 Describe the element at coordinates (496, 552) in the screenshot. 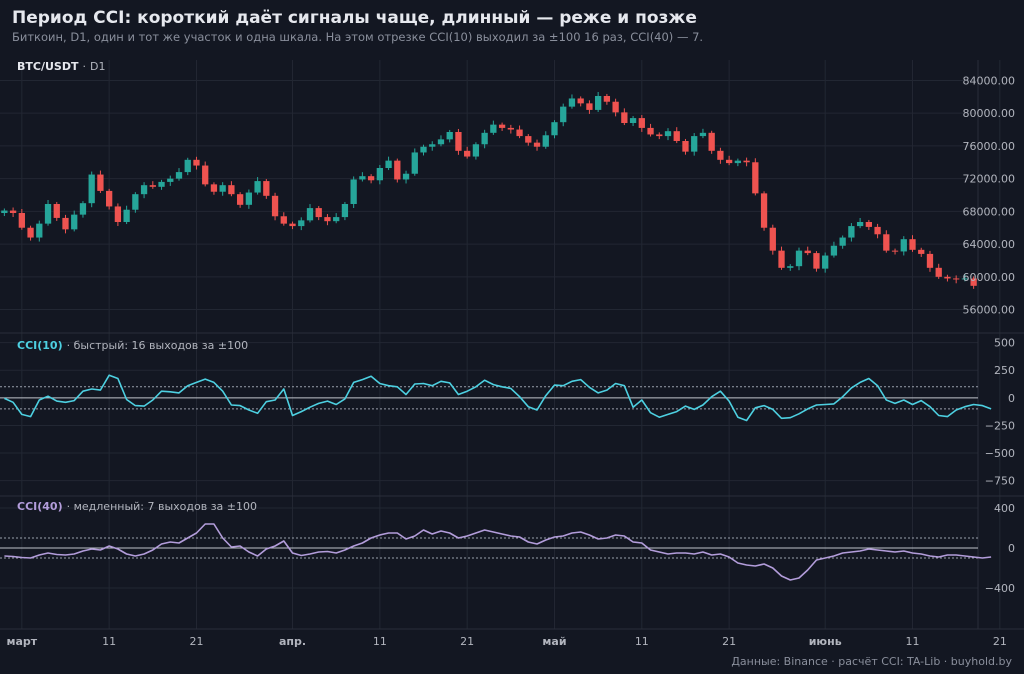

I see `cci-slow-pane` at that location.